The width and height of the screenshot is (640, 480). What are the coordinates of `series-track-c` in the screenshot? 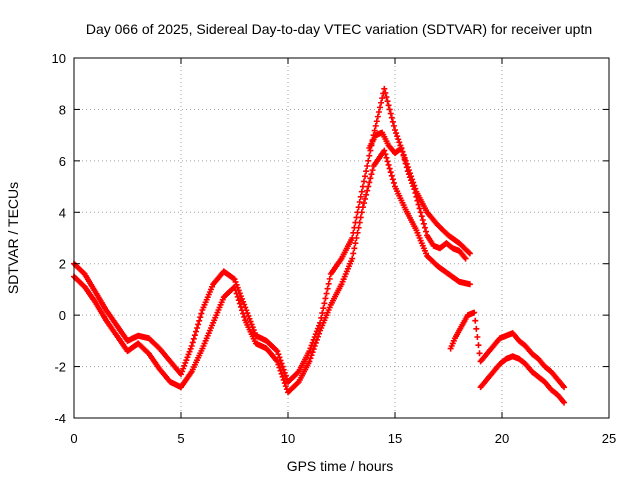 It's located at (417, 195).